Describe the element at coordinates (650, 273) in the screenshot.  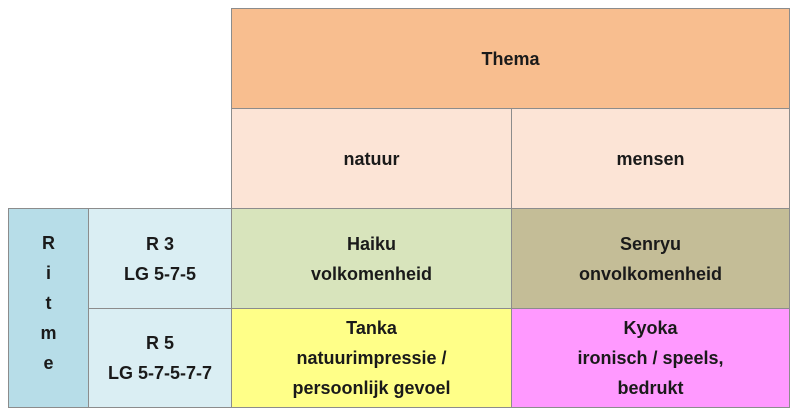
I see `line: onvolkomenheid` at that location.